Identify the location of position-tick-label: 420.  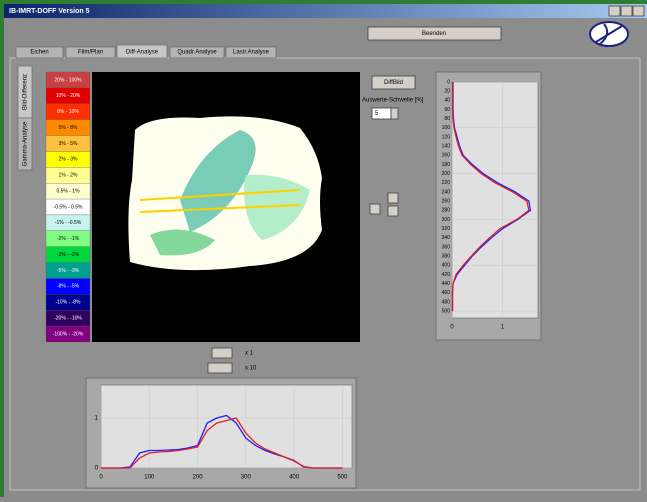
(446, 275).